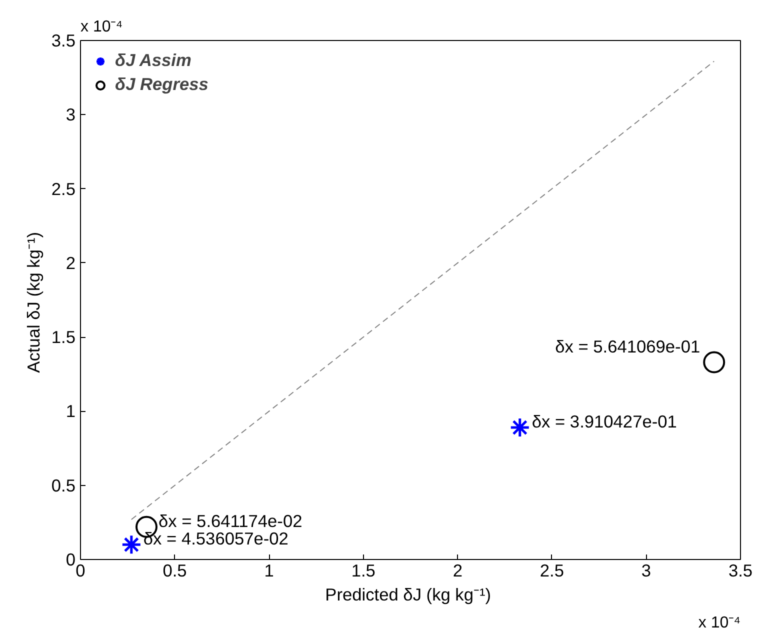  Describe the element at coordinates (408, 594) in the screenshot. I see `x-axis-title: Predicted δJ (kg kg⁻¹)` at that location.